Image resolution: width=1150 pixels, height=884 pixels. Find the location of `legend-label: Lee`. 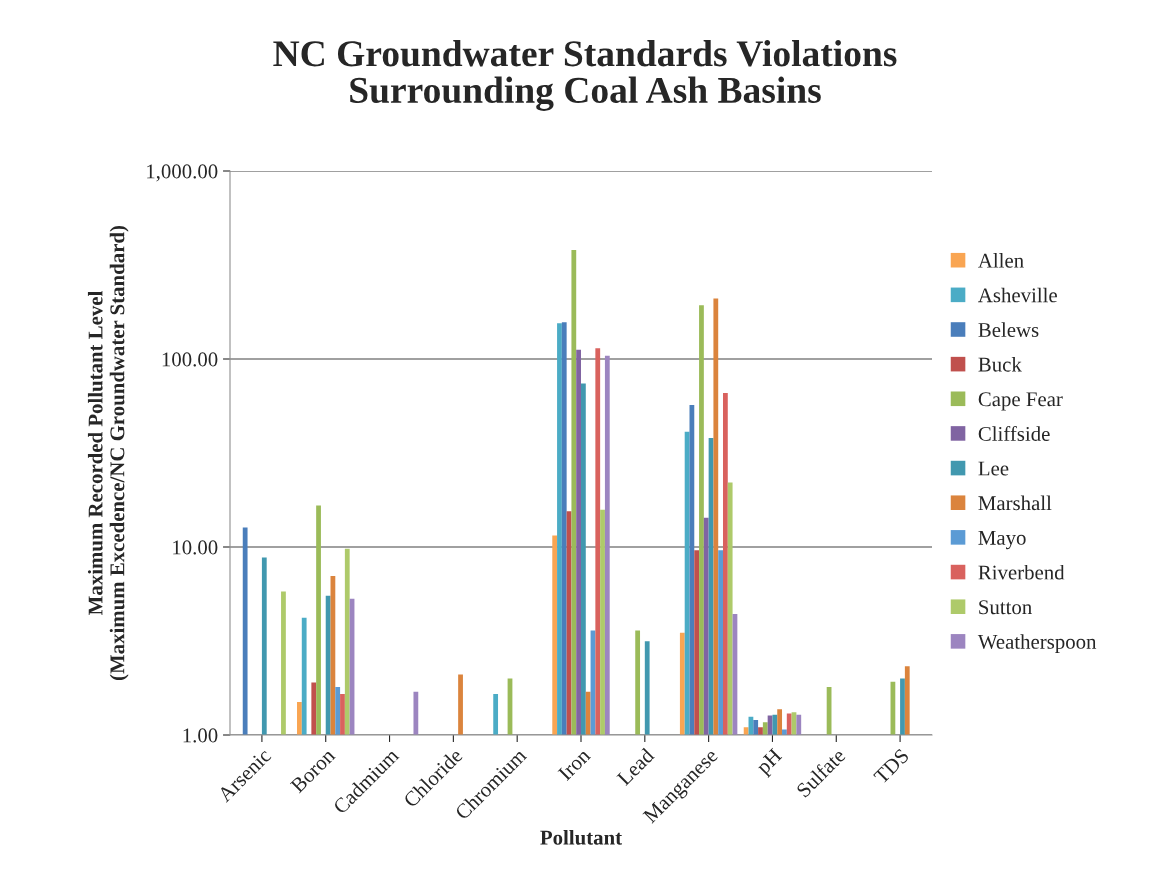

legend-label: Lee is located at coordinates (993, 468).